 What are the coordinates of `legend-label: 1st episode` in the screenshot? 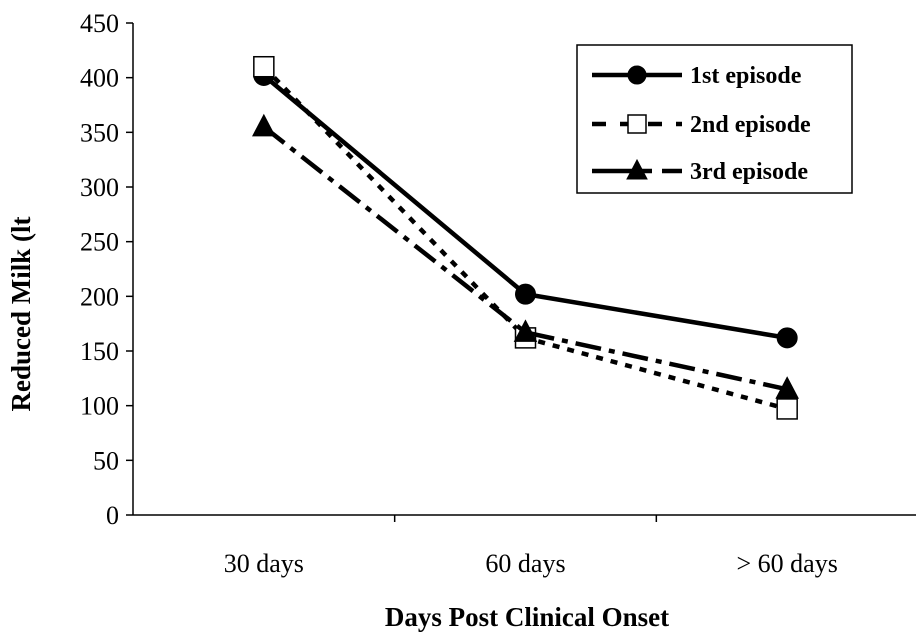 It's located at (746, 76).